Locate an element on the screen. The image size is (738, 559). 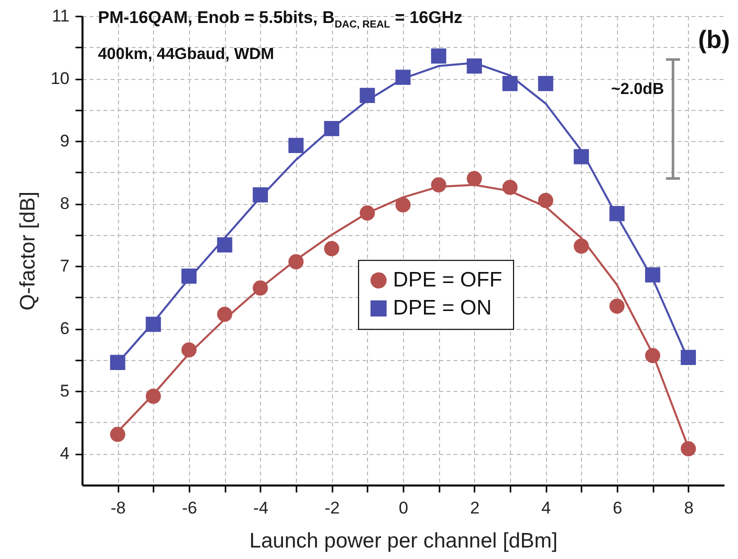
y-tick-label: 6 is located at coordinates (65, 328).